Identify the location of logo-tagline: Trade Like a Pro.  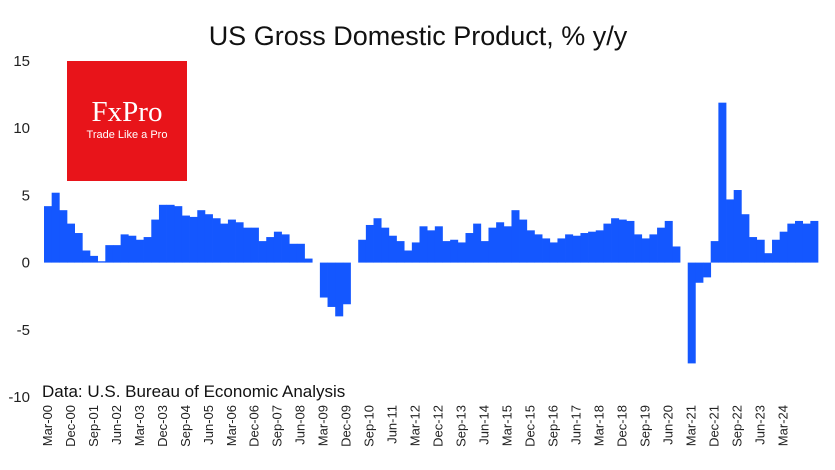
(127, 135).